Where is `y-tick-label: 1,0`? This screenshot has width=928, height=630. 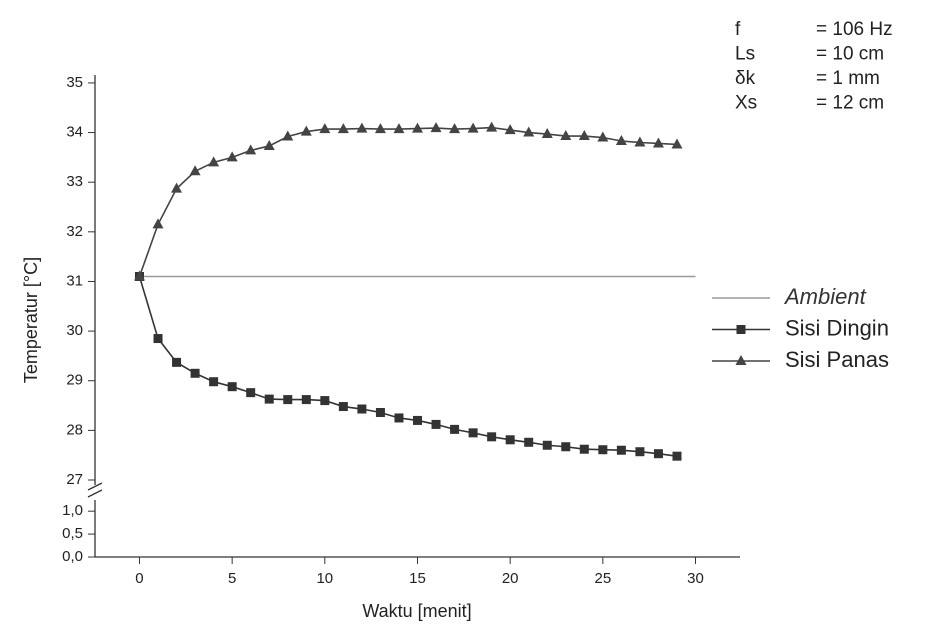 y-tick-label: 1,0 is located at coordinates (72, 510).